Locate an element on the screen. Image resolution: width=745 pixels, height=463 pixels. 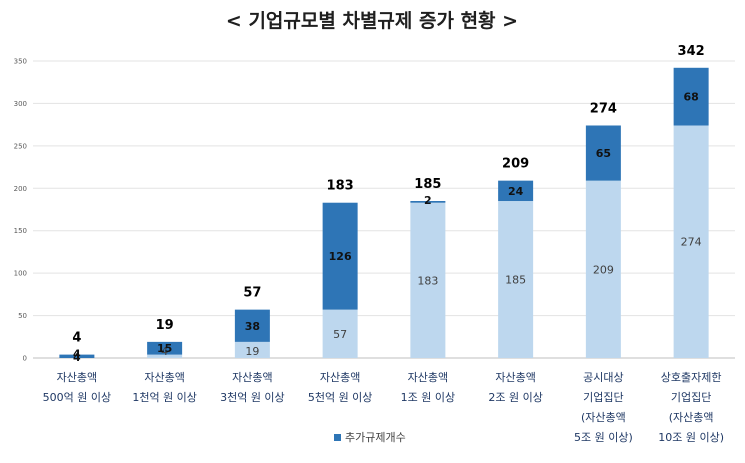
base-value-label: 274 is located at coordinates (691, 242).